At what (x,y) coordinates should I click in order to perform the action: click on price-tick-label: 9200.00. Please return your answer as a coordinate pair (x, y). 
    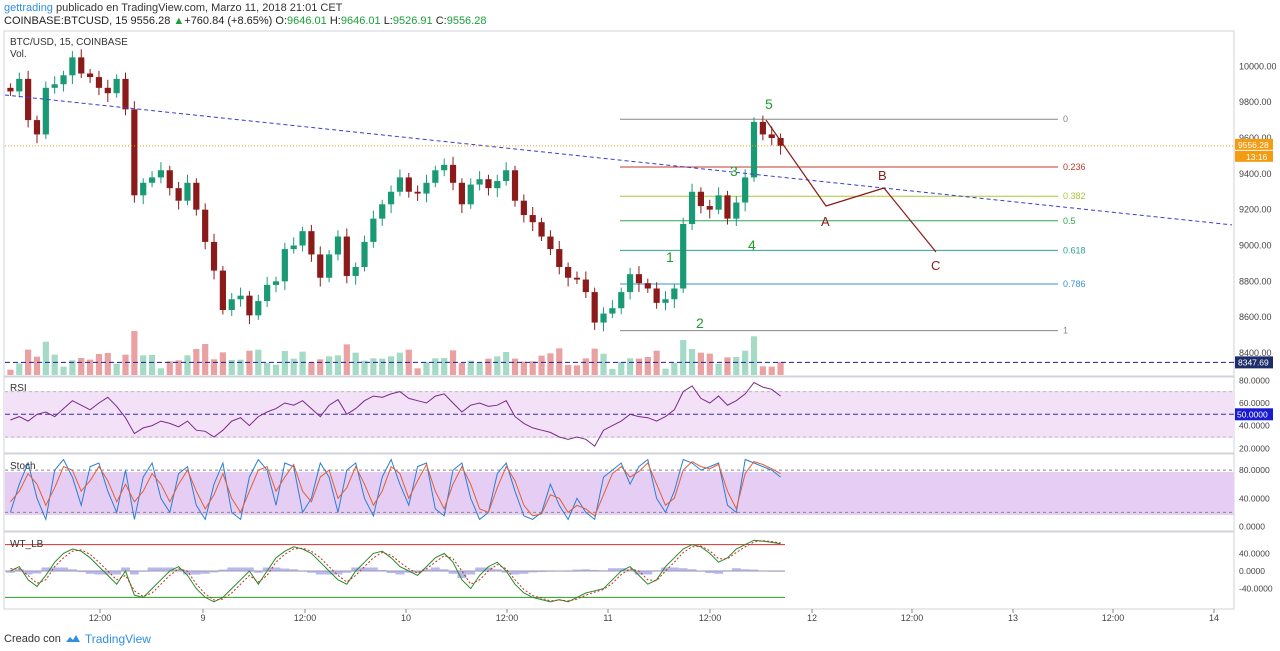
    Looking at the image, I should click on (1255, 210).